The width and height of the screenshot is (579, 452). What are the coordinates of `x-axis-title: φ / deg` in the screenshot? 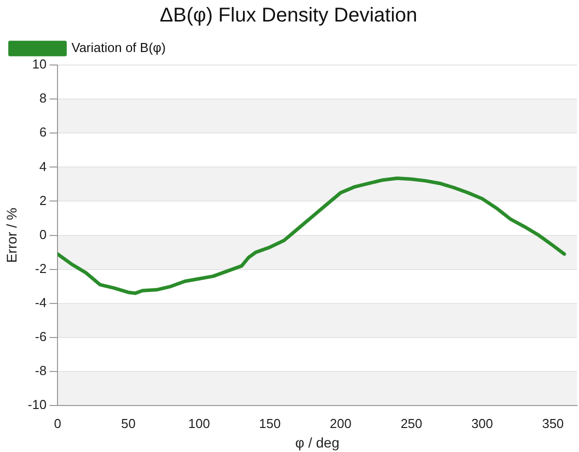 It's located at (317, 442).